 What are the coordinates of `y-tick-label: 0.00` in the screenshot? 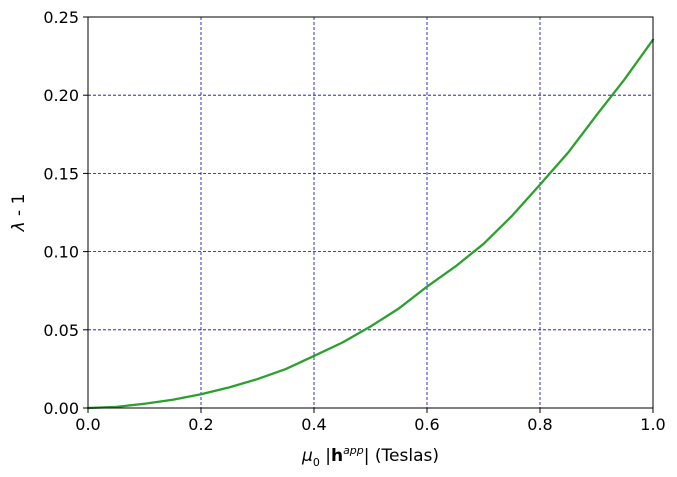 It's located at (61, 408).